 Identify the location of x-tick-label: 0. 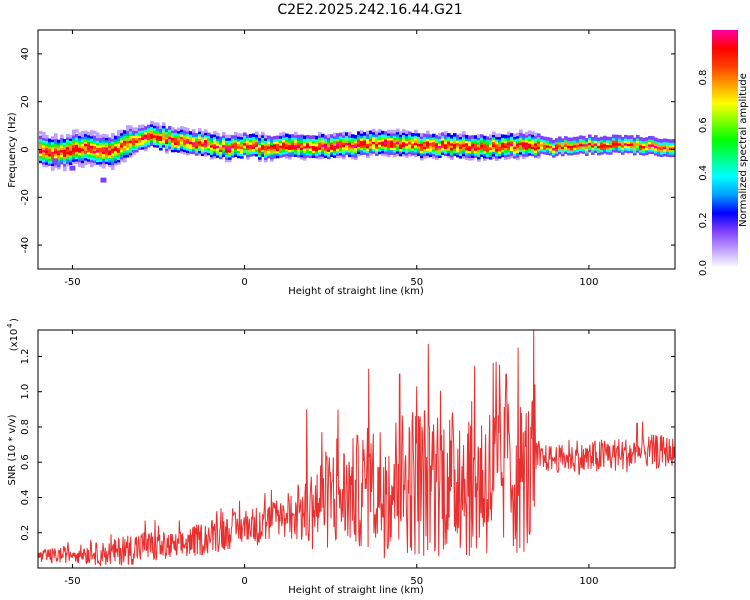
(244, 581).